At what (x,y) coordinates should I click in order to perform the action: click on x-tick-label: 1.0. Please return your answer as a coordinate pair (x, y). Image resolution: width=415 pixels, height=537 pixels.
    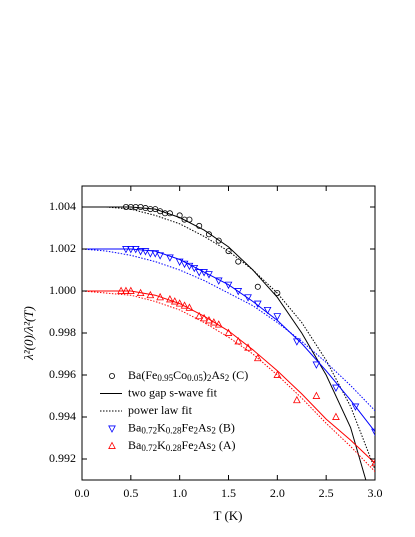
    Looking at the image, I should click on (179, 493).